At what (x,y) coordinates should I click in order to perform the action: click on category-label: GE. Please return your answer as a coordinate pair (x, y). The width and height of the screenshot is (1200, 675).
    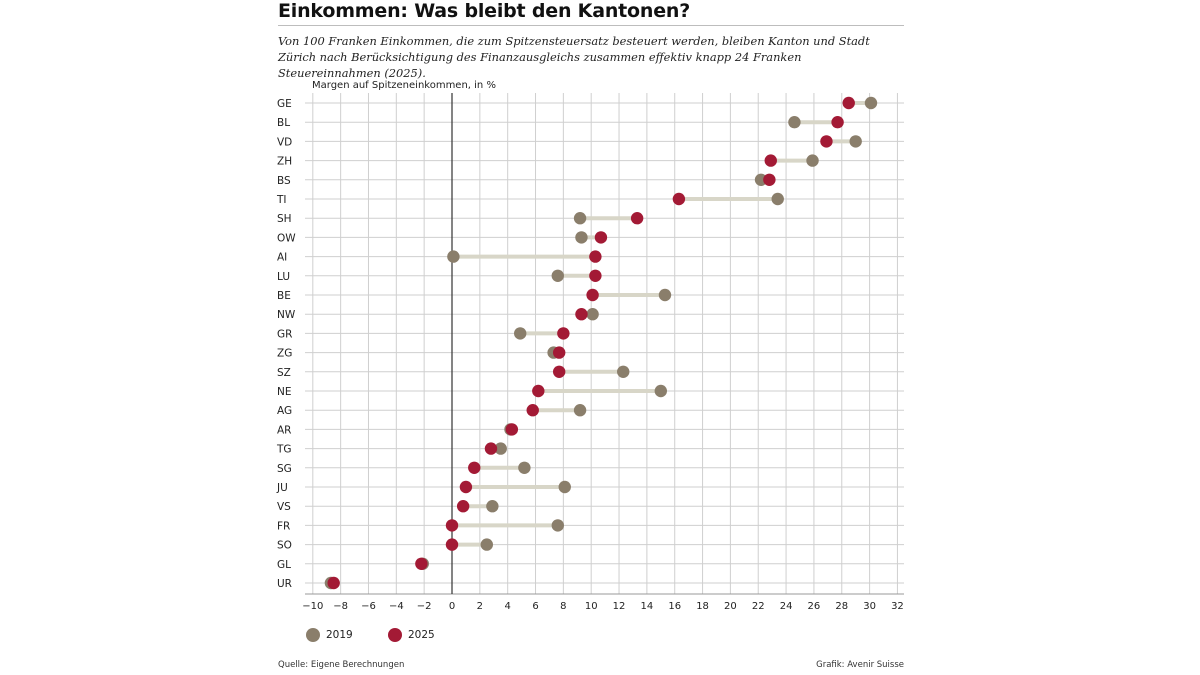
    Looking at the image, I should click on (284, 104).